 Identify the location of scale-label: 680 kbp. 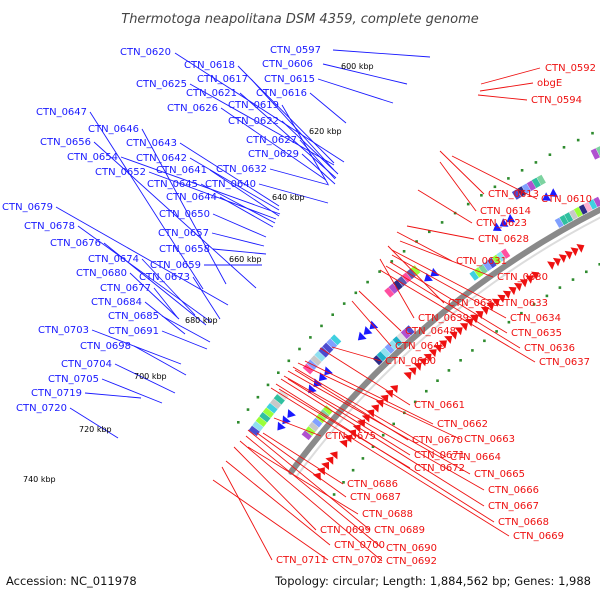
(201, 320).